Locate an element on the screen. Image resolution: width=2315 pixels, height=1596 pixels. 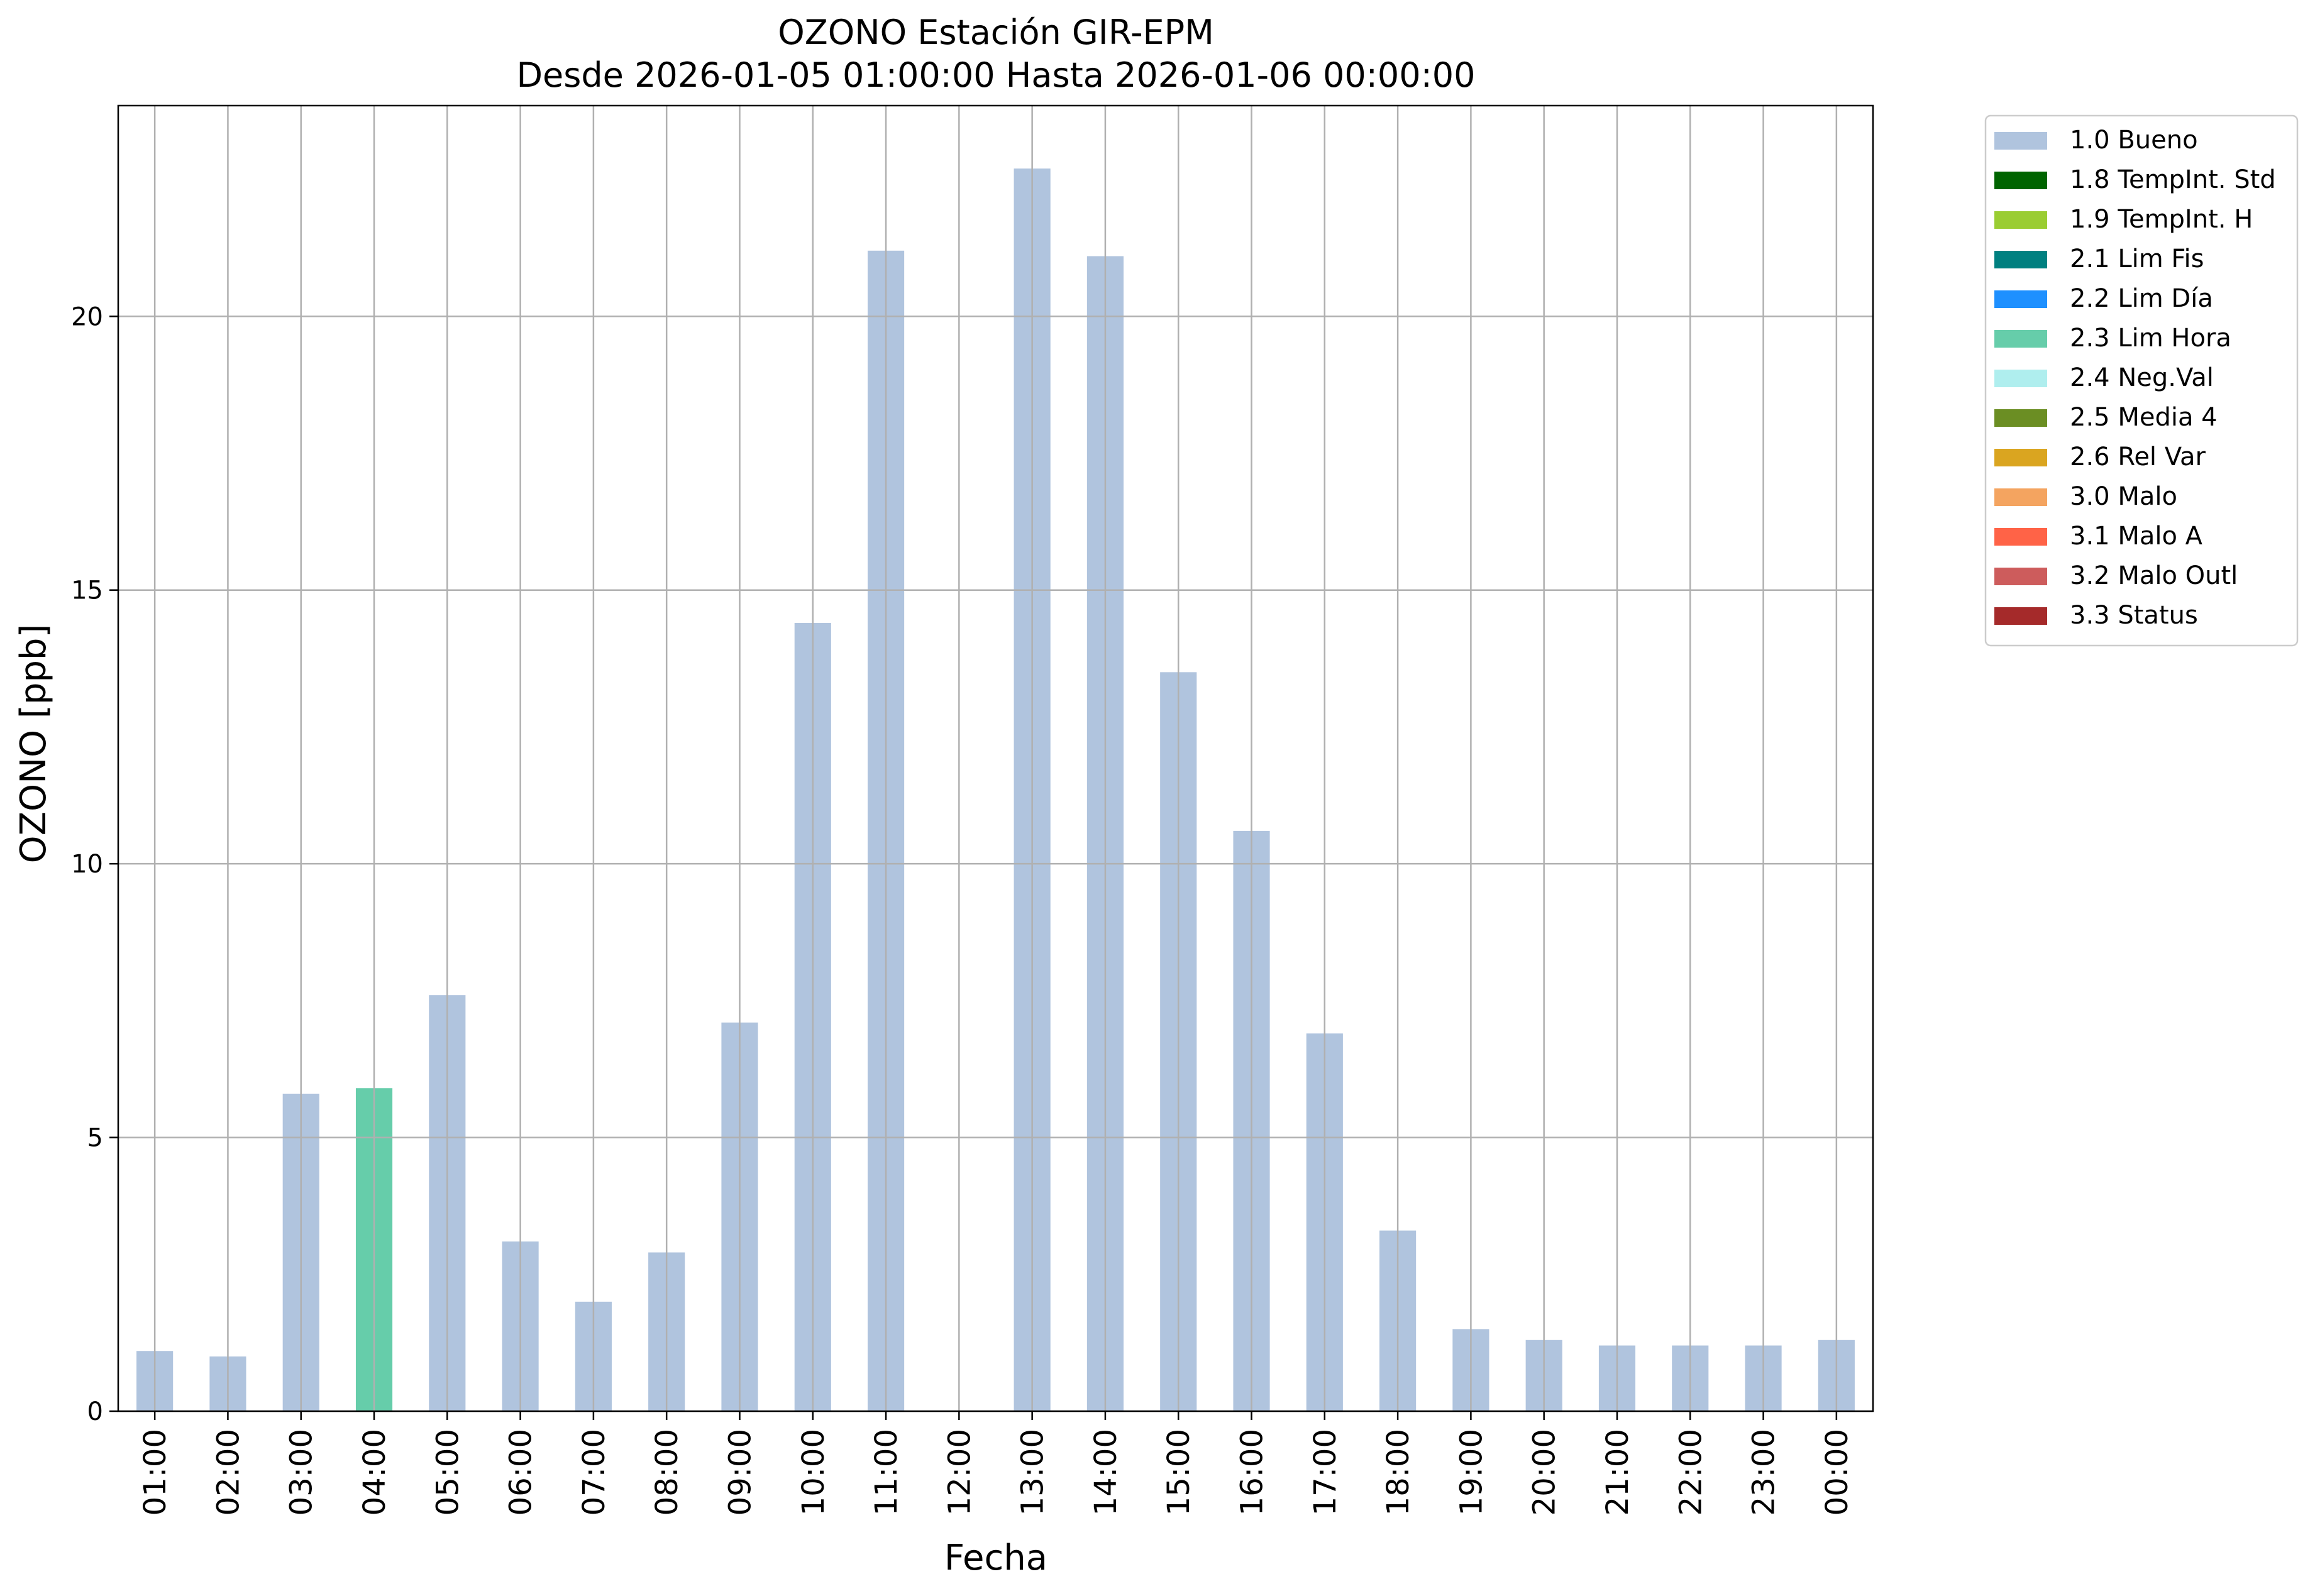
x-tick-label: 11:00 is located at coordinates (886, 1472).